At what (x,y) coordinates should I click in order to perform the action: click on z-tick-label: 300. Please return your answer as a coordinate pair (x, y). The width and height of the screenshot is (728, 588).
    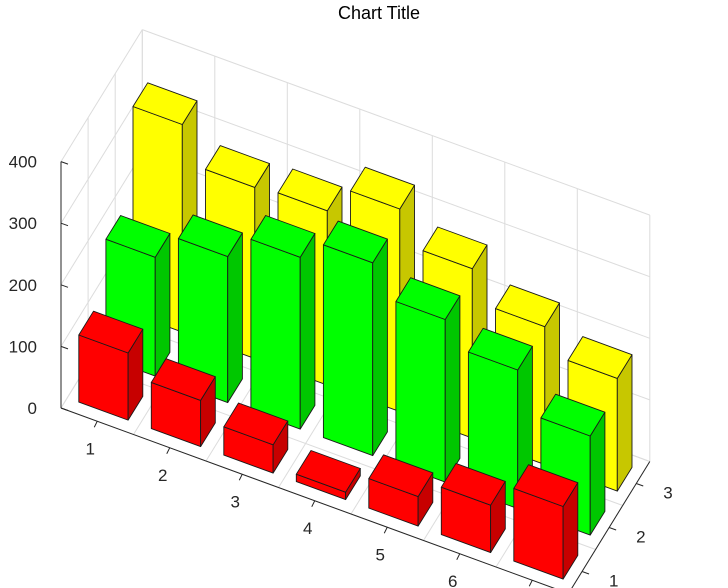
    Looking at the image, I should click on (23, 223).